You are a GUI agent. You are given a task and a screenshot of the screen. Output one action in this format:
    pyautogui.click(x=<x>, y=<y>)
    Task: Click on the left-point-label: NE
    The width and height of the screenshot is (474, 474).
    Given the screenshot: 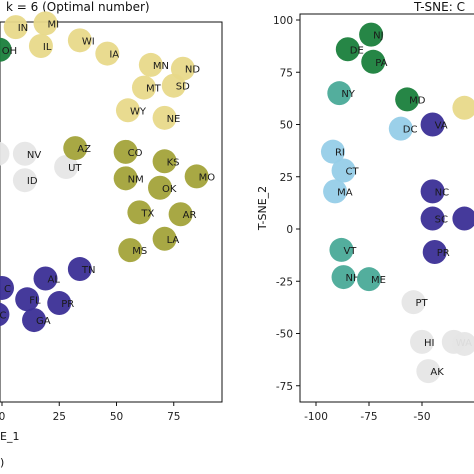 What is the action you would take?
    pyautogui.click(x=174, y=119)
    